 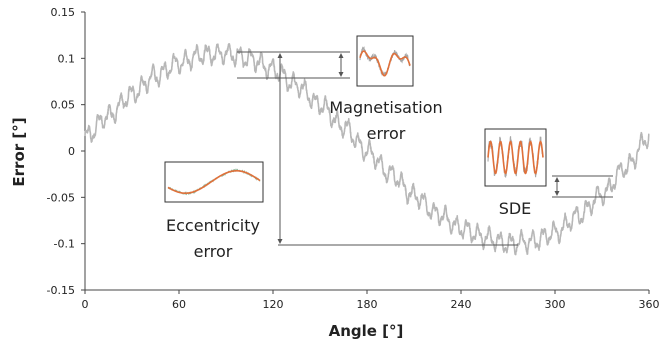 I want to click on magnetisation-arrow-down, so click(x=341, y=74).